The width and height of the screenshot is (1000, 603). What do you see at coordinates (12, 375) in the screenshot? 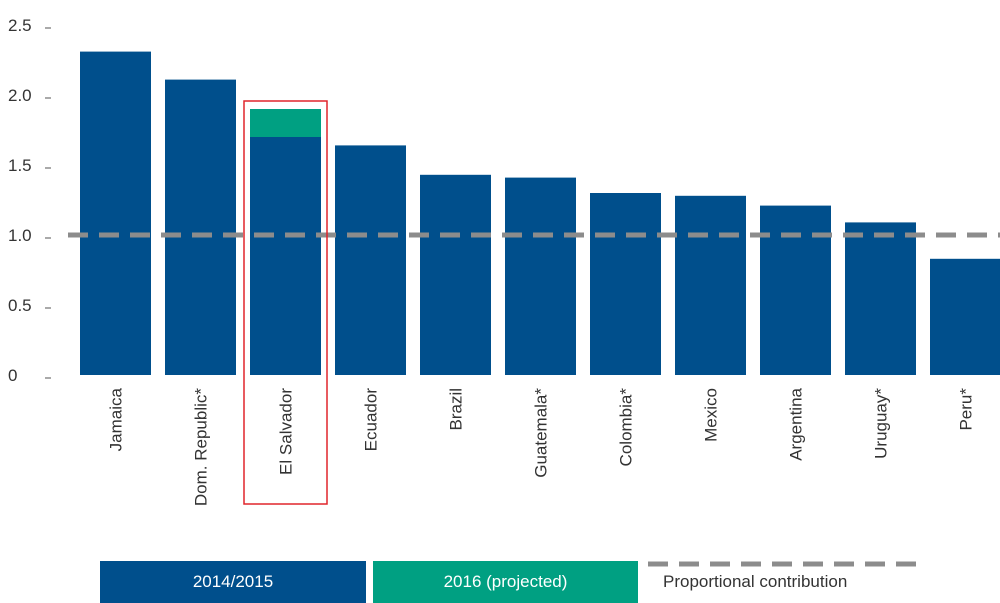
I see `y-tick-label: 0` at bounding box center [12, 375].